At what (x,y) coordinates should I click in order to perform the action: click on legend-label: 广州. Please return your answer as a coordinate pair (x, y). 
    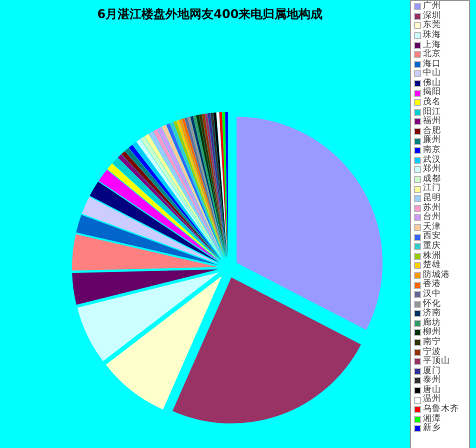
    Looking at the image, I should click on (432, 6).